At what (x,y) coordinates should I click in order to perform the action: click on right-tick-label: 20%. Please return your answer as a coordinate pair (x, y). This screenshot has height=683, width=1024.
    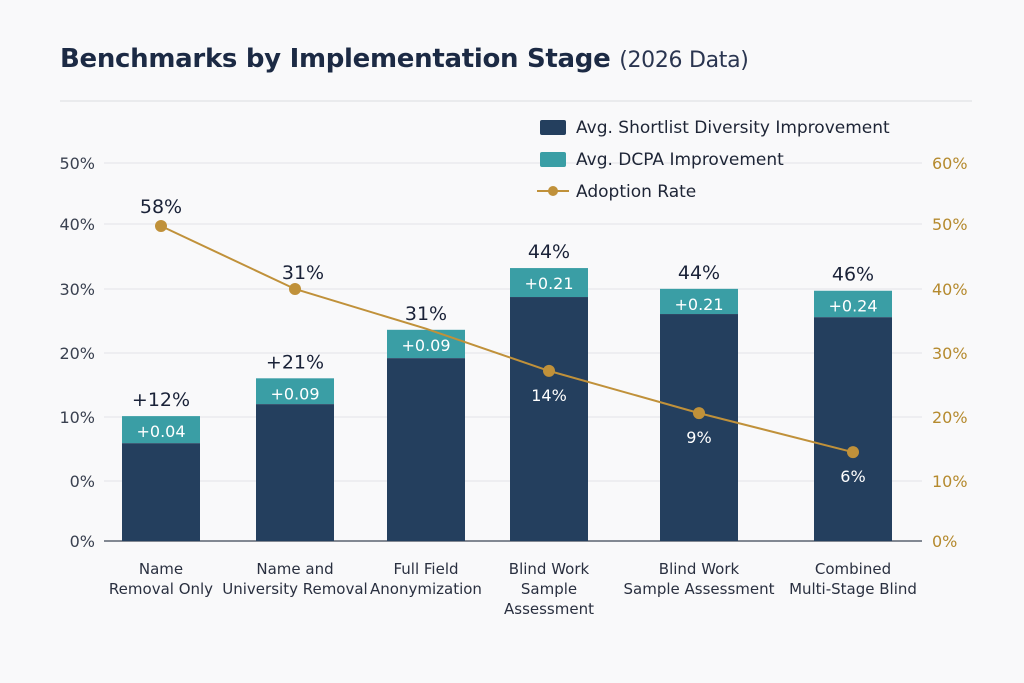
    Looking at the image, I should click on (950, 417).